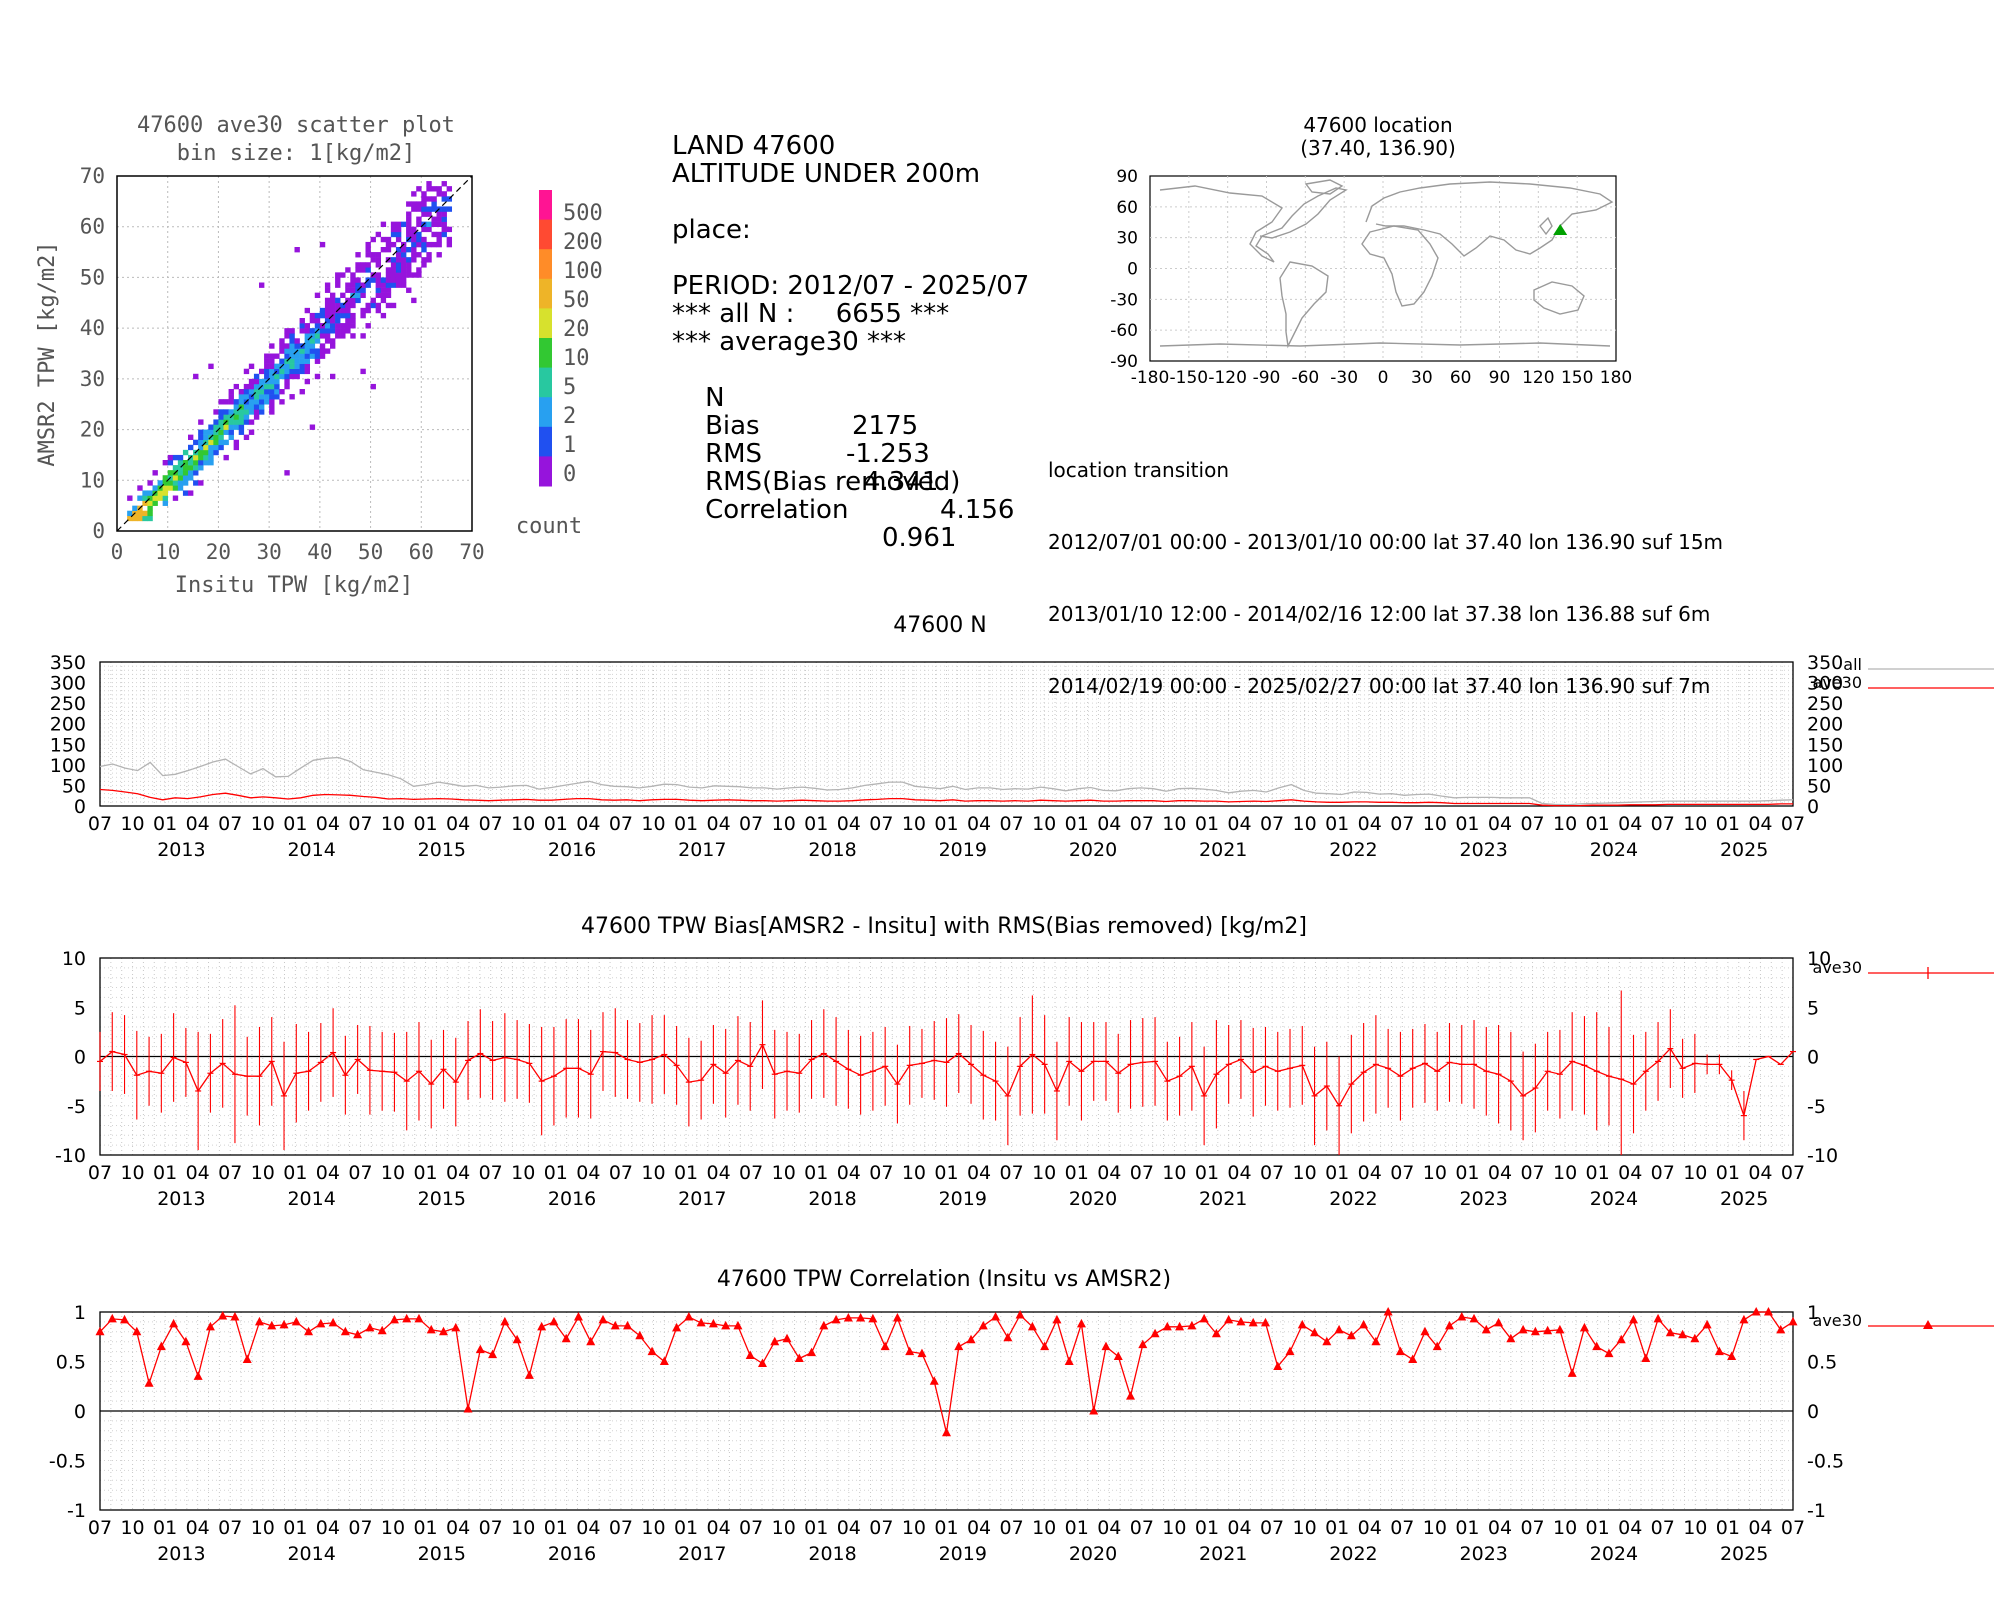 This screenshot has width=2000, height=1600. I want to click on coast-north-america, so click(1253, 224).